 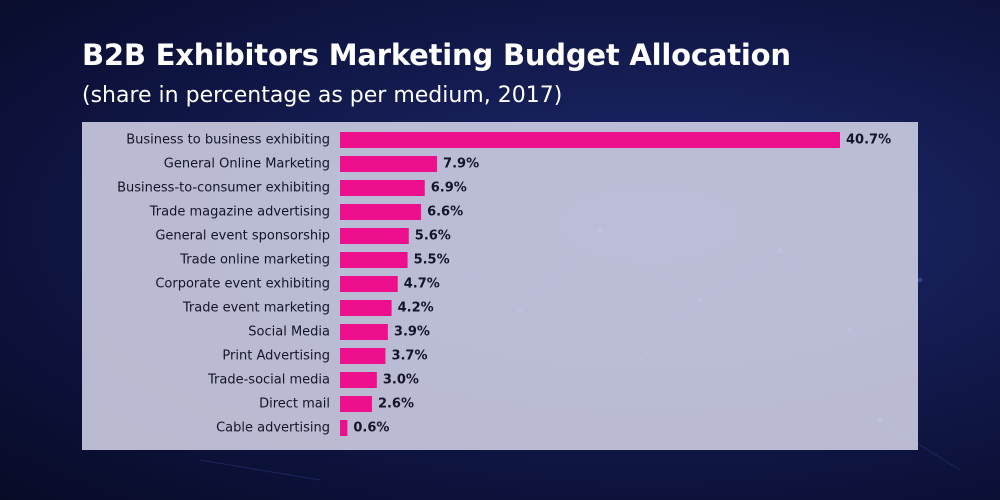 I want to click on value-label: 2.6%, so click(x=396, y=404).